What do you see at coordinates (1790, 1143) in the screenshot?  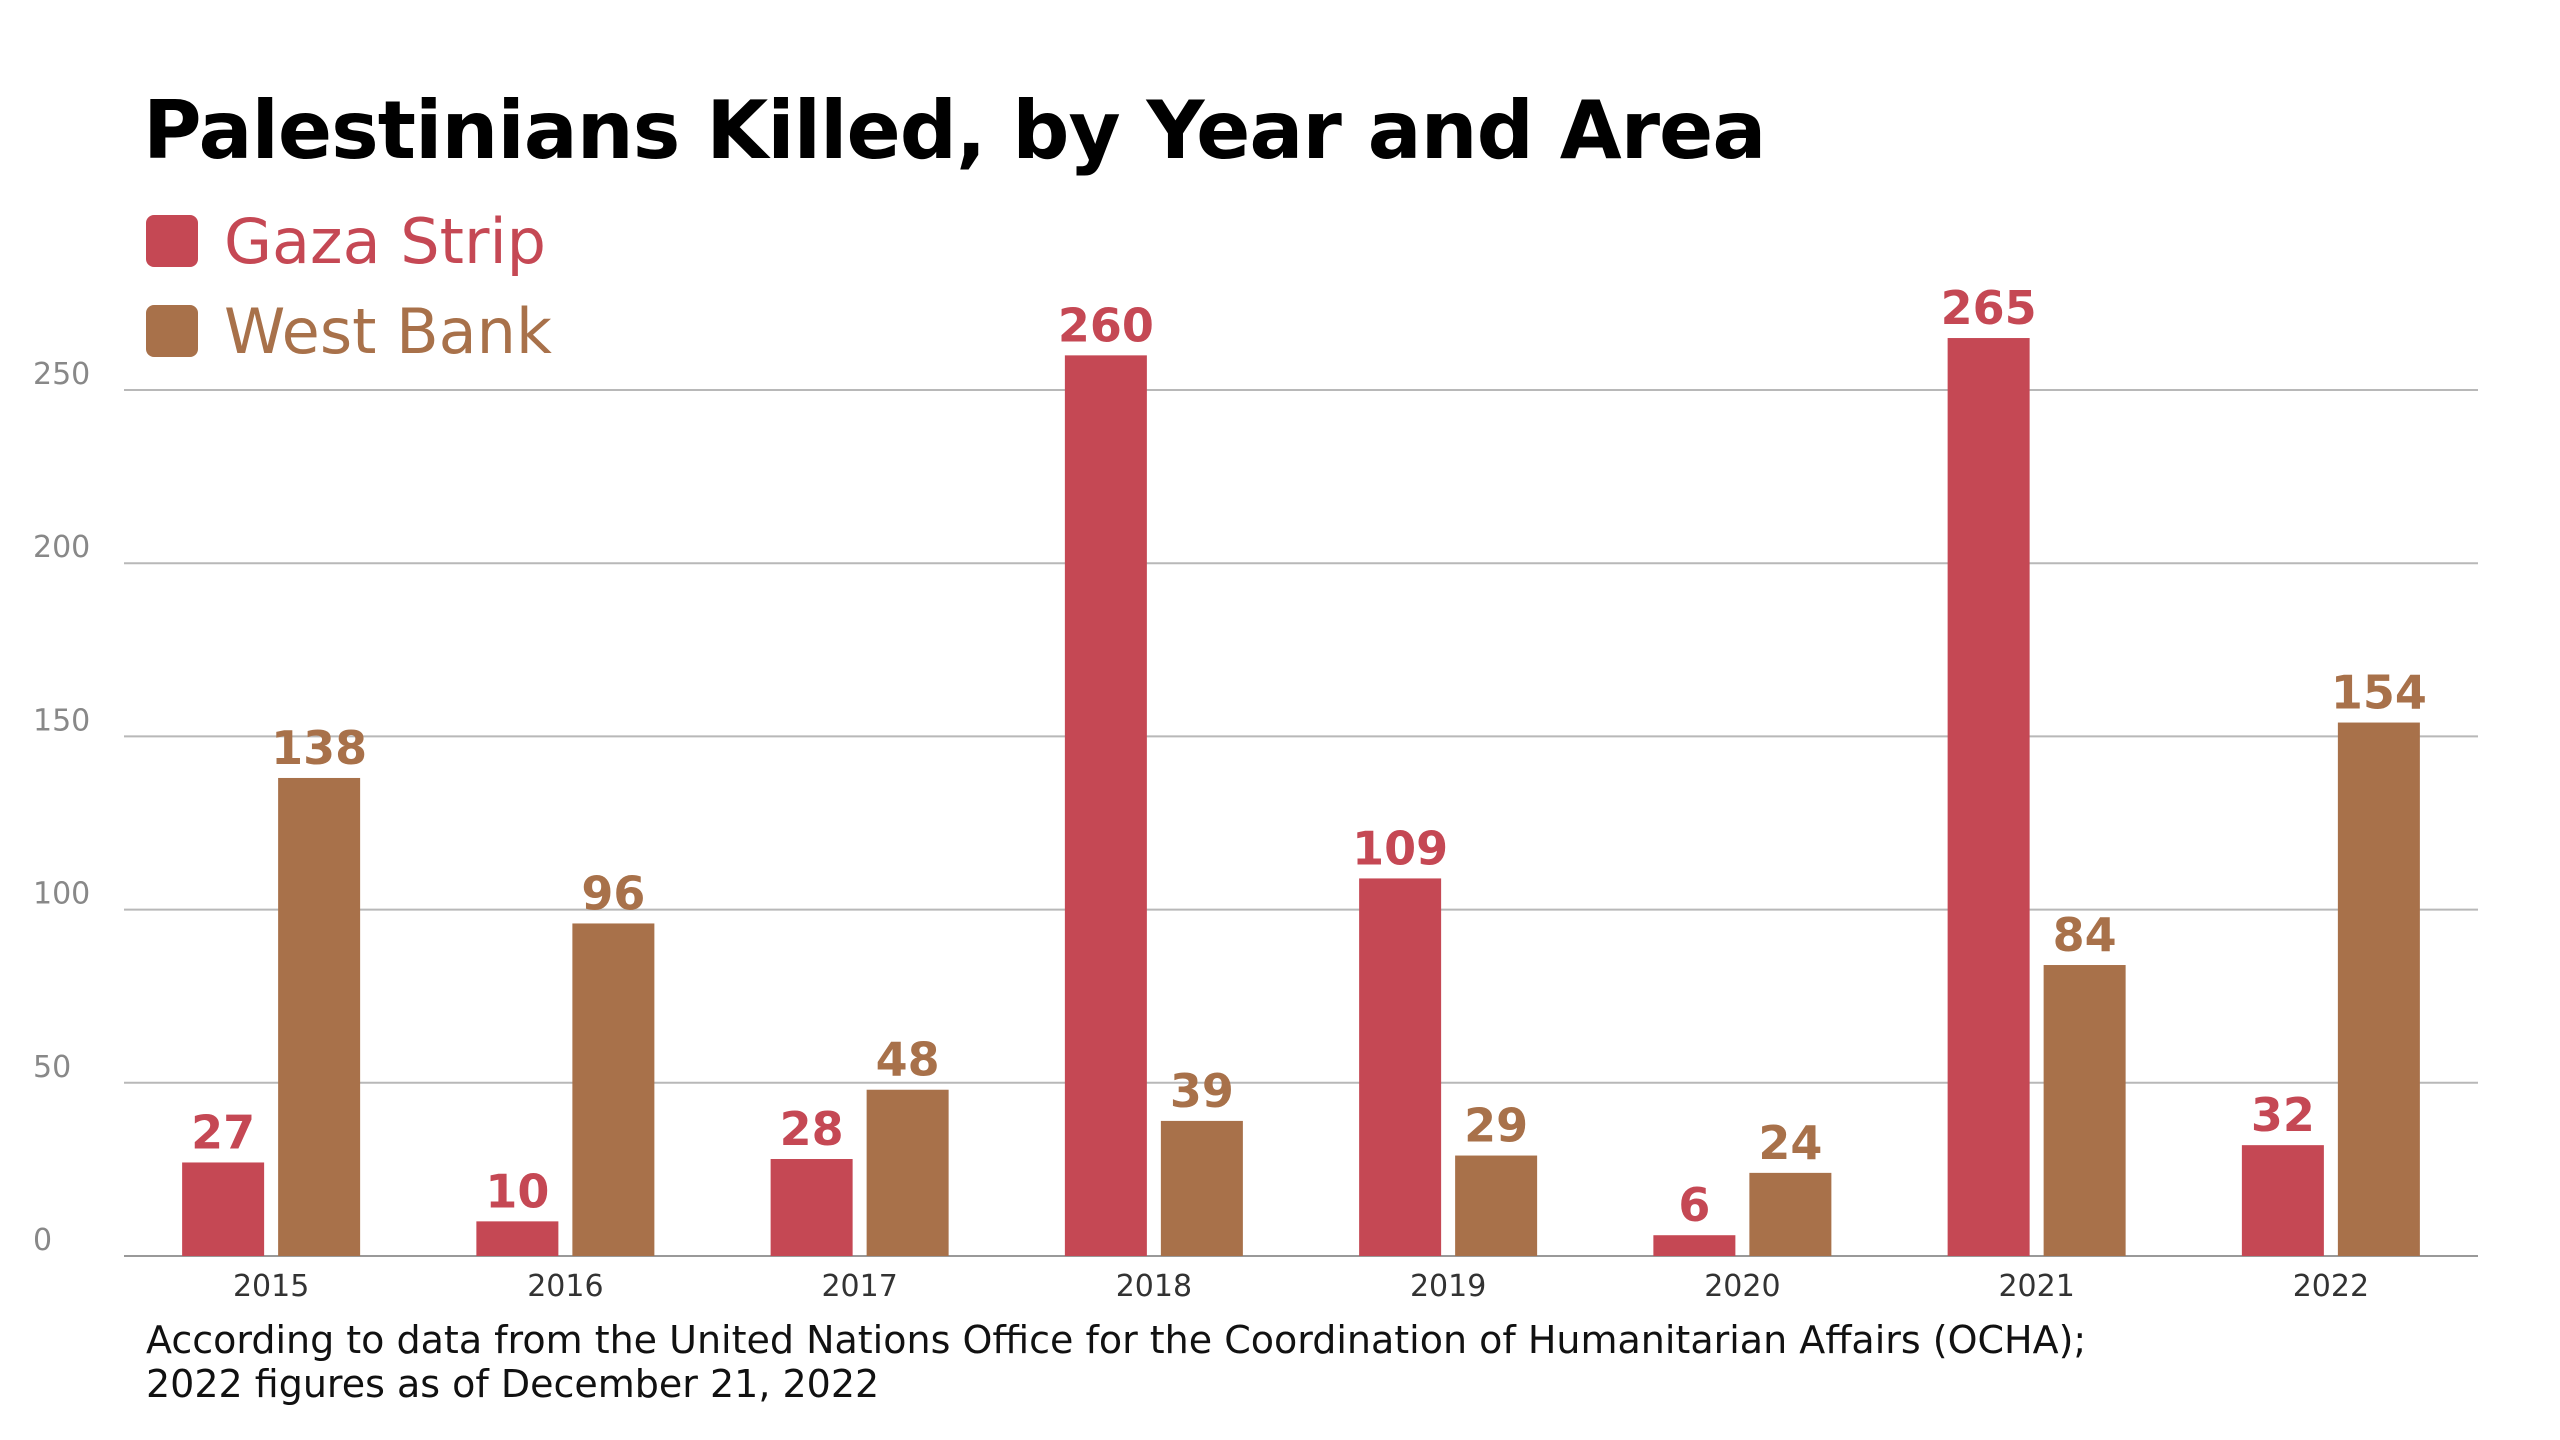 I see `data-label-west-bank: 24` at bounding box center [1790, 1143].